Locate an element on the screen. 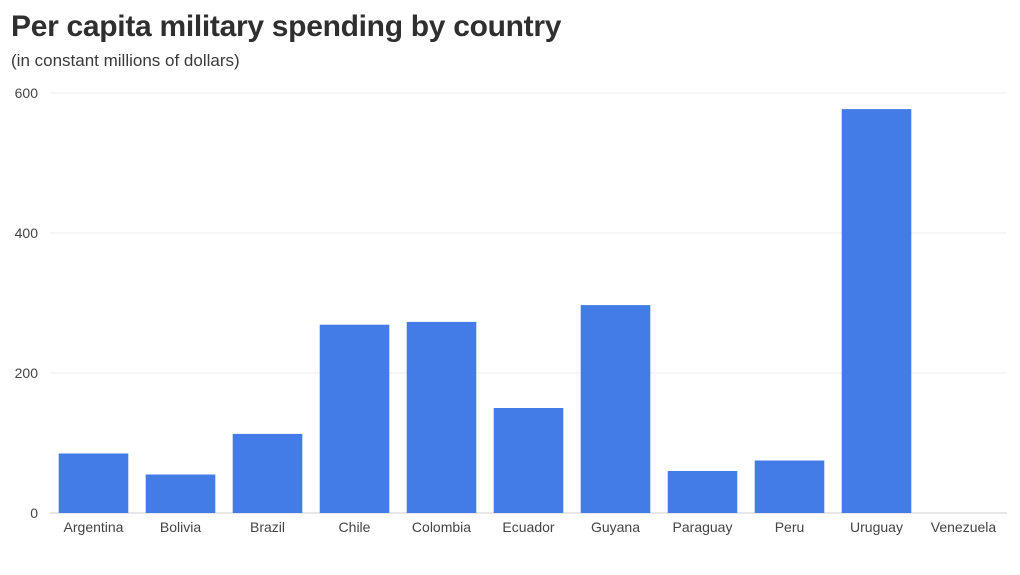 Image resolution: width=1020 pixels, height=575 pixels. bar-uruguay is located at coordinates (876, 311).